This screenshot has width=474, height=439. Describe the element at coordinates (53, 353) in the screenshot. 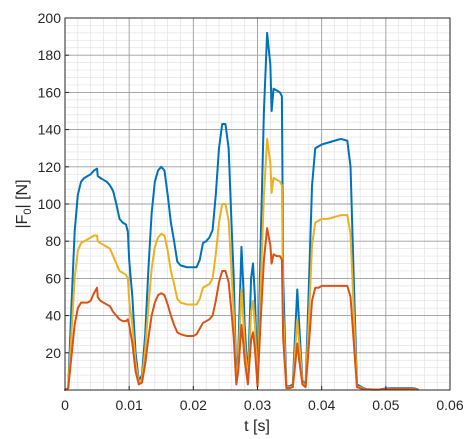

I see `y-tick-label: 20` at that location.